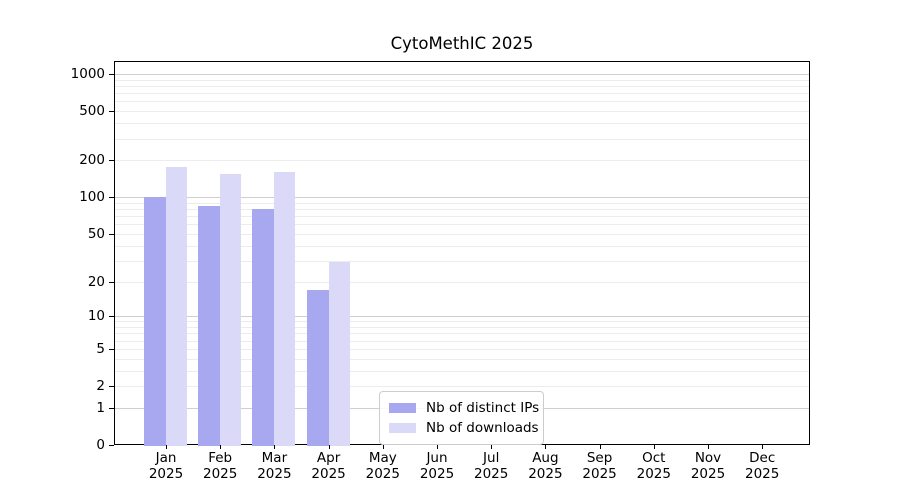 The image size is (900, 500). What do you see at coordinates (285, 308) in the screenshot?
I see `bar-downloads-mar` at bounding box center [285, 308].